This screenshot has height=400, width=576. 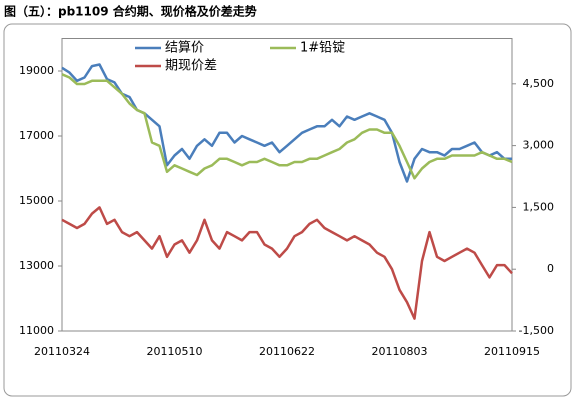 I want to click on x-tick-label: 20110324, so click(x=62, y=351).